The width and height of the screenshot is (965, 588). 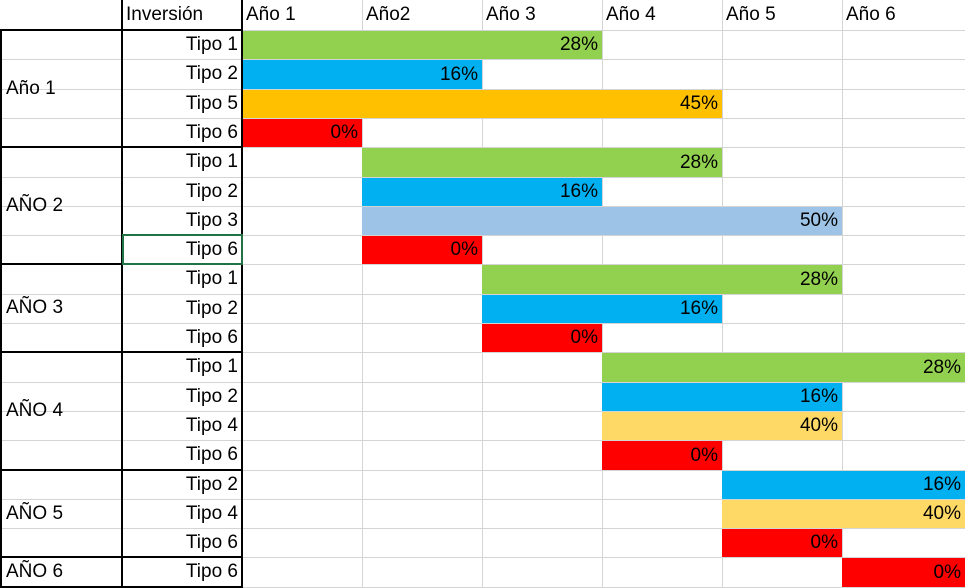 What do you see at coordinates (35, 307) in the screenshot?
I see `year-group-label: AÑO 3` at bounding box center [35, 307].